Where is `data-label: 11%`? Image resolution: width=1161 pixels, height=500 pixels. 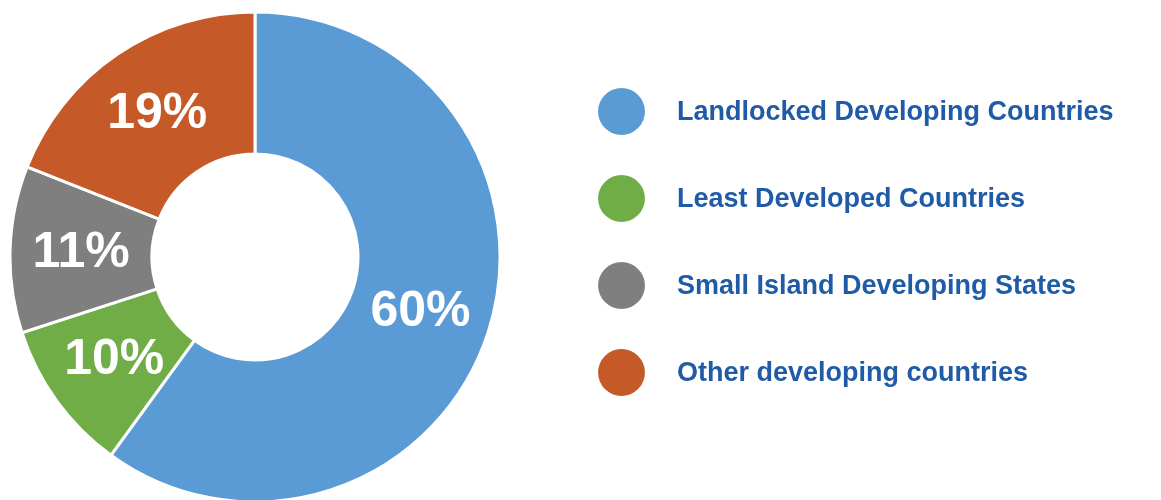
data-label: 11% is located at coordinates (81, 249).